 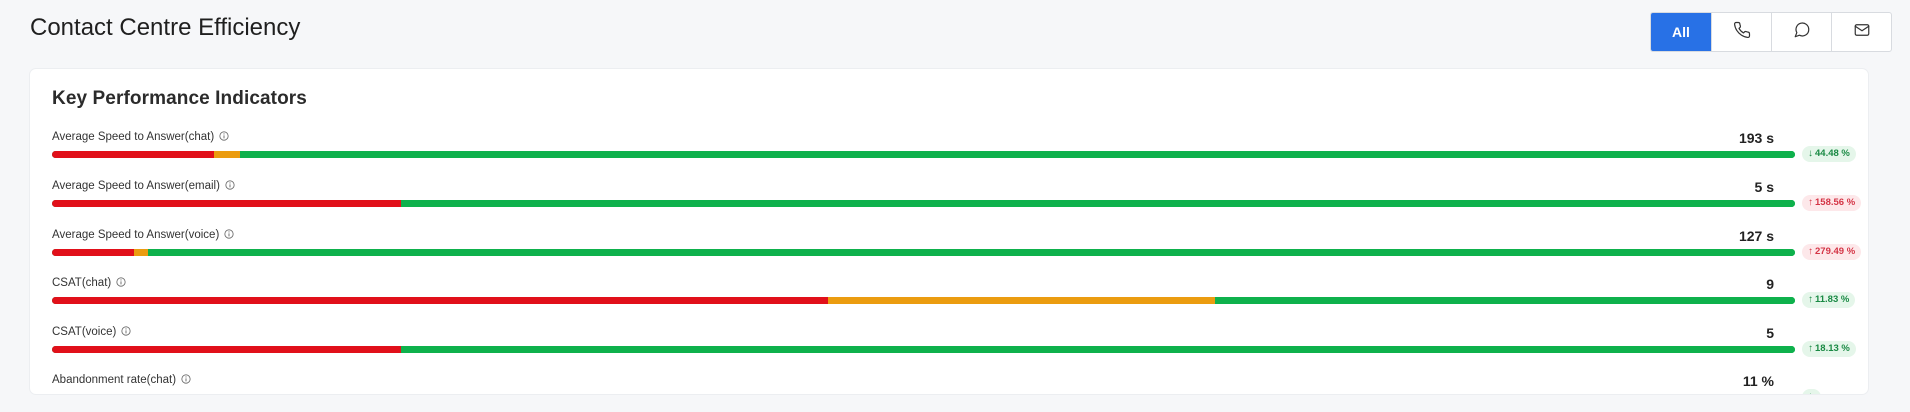 I want to click on change-badge: ↑ 11.83 %, so click(x=1829, y=300).